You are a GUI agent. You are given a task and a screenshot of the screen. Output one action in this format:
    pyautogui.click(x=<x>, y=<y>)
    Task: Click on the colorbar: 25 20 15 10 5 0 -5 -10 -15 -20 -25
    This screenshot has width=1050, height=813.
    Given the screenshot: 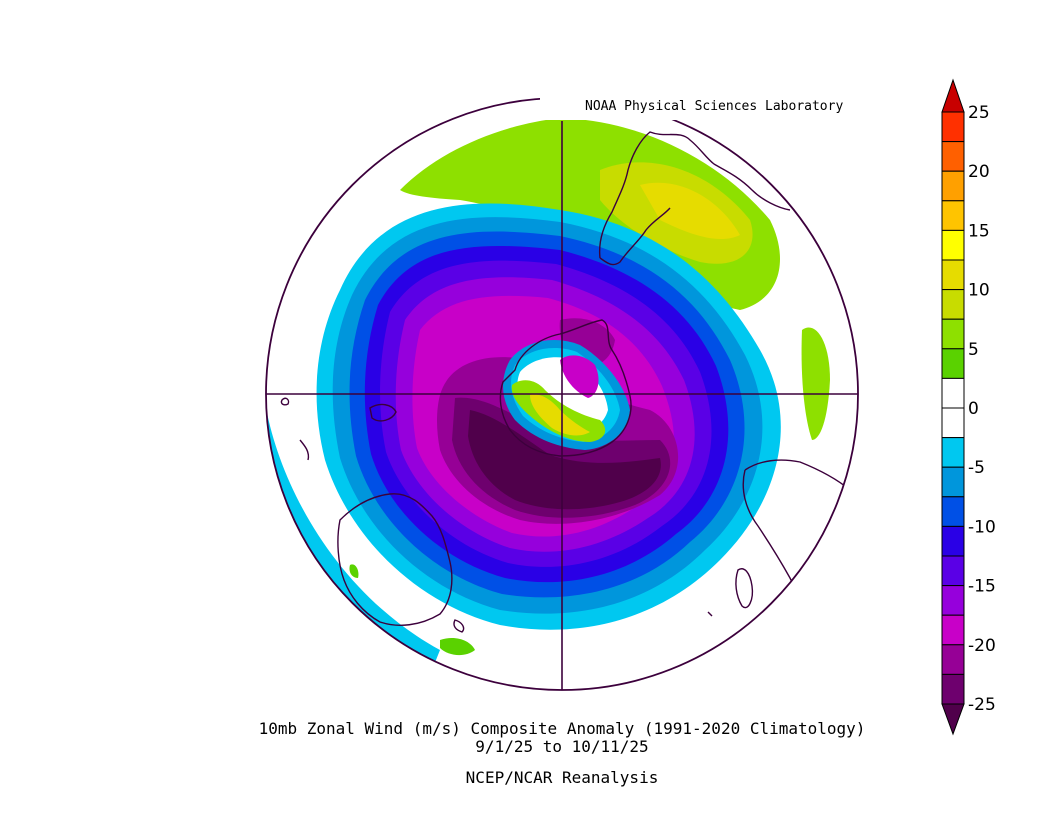 What is the action you would take?
    pyautogui.click(x=968, y=407)
    